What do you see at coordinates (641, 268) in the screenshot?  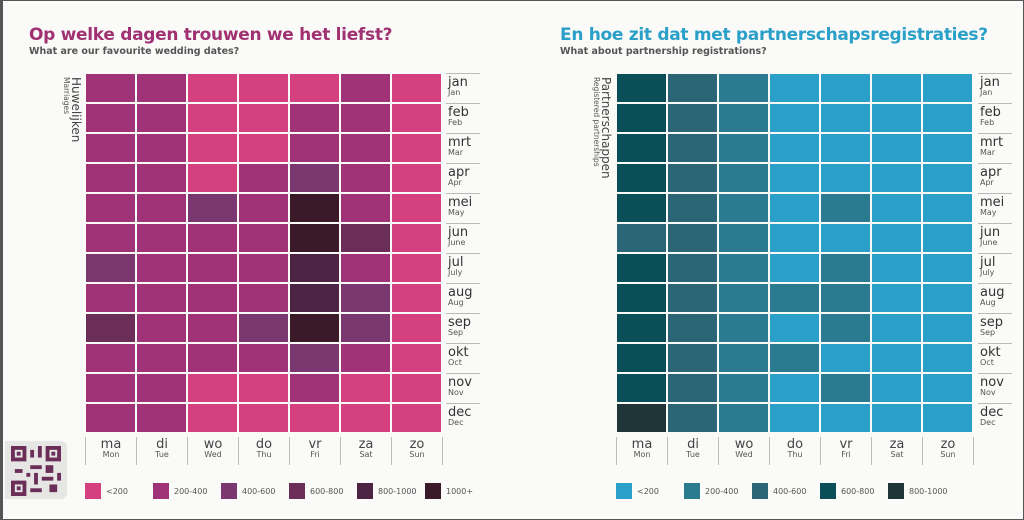 I see `heatmap-cell-july-mon` at bounding box center [641, 268].